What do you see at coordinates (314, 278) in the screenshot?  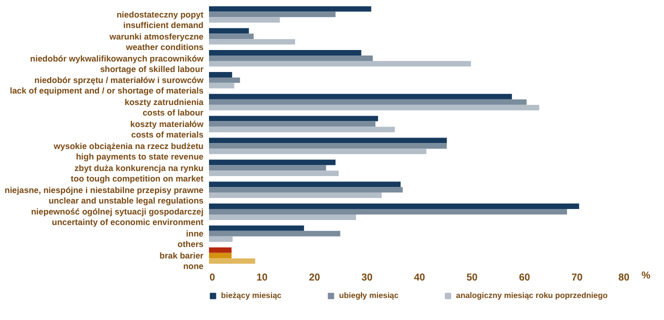 I see `x-tick-label: 20` at bounding box center [314, 278].